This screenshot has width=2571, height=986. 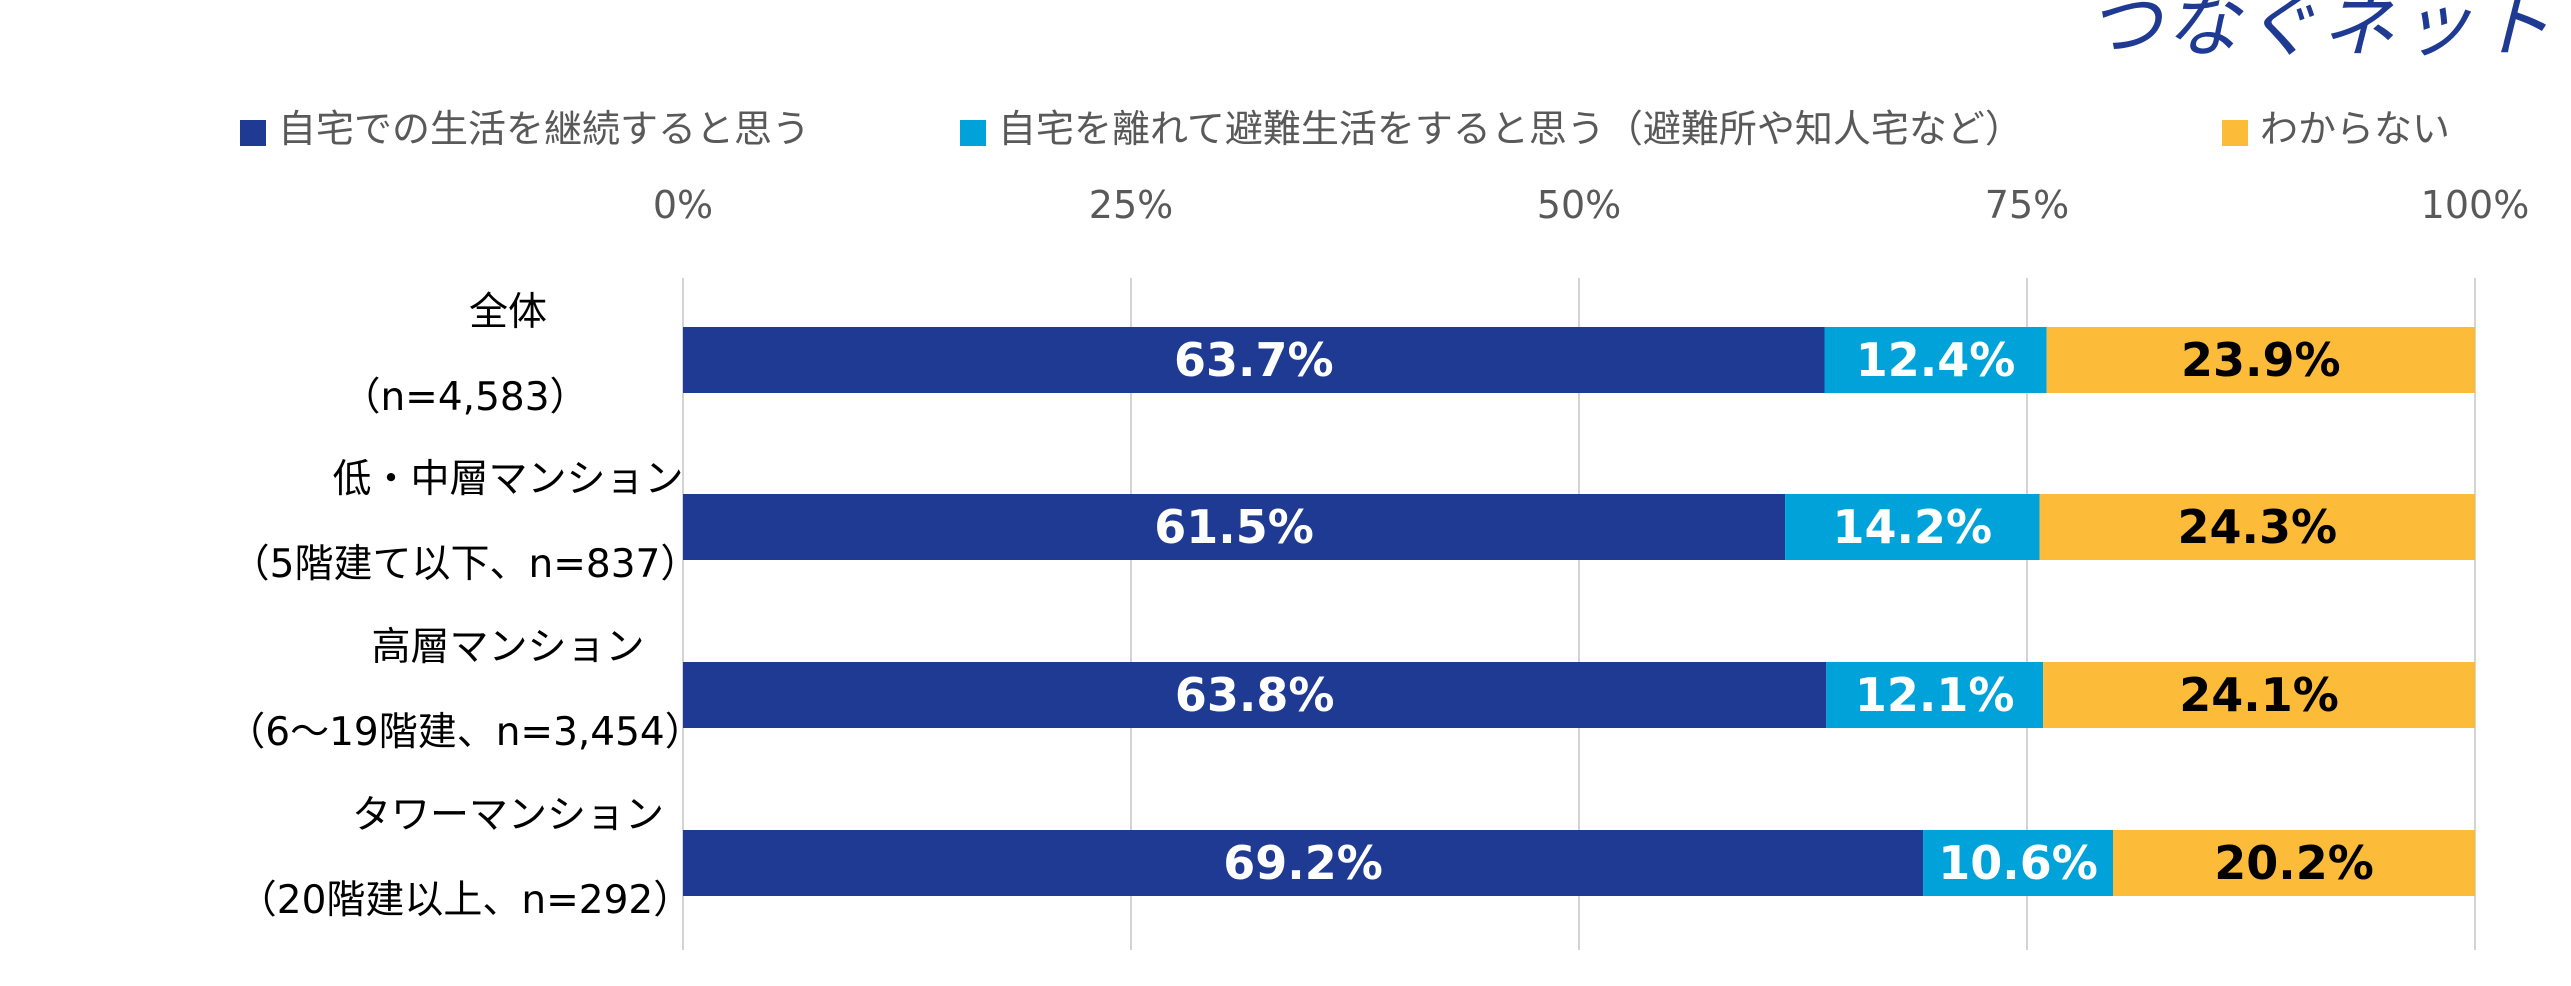 I want to click on data-label: 24.1%, so click(x=2259, y=695).